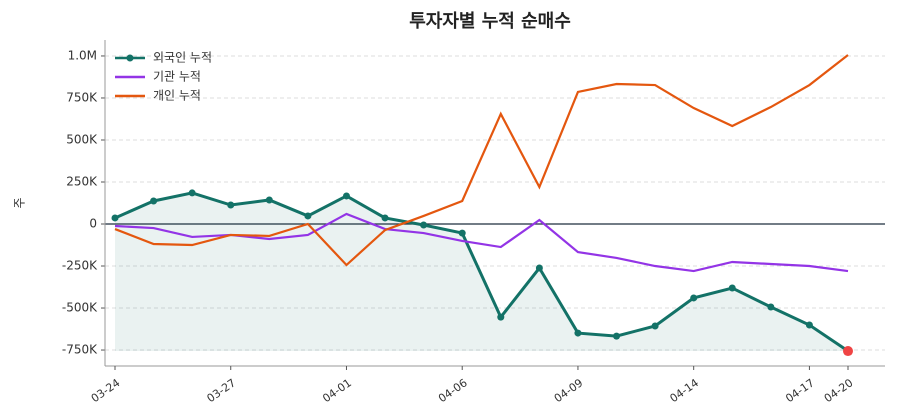 This screenshot has width=900, height=420. I want to click on x-tick-label: 04-06, so click(453, 390).